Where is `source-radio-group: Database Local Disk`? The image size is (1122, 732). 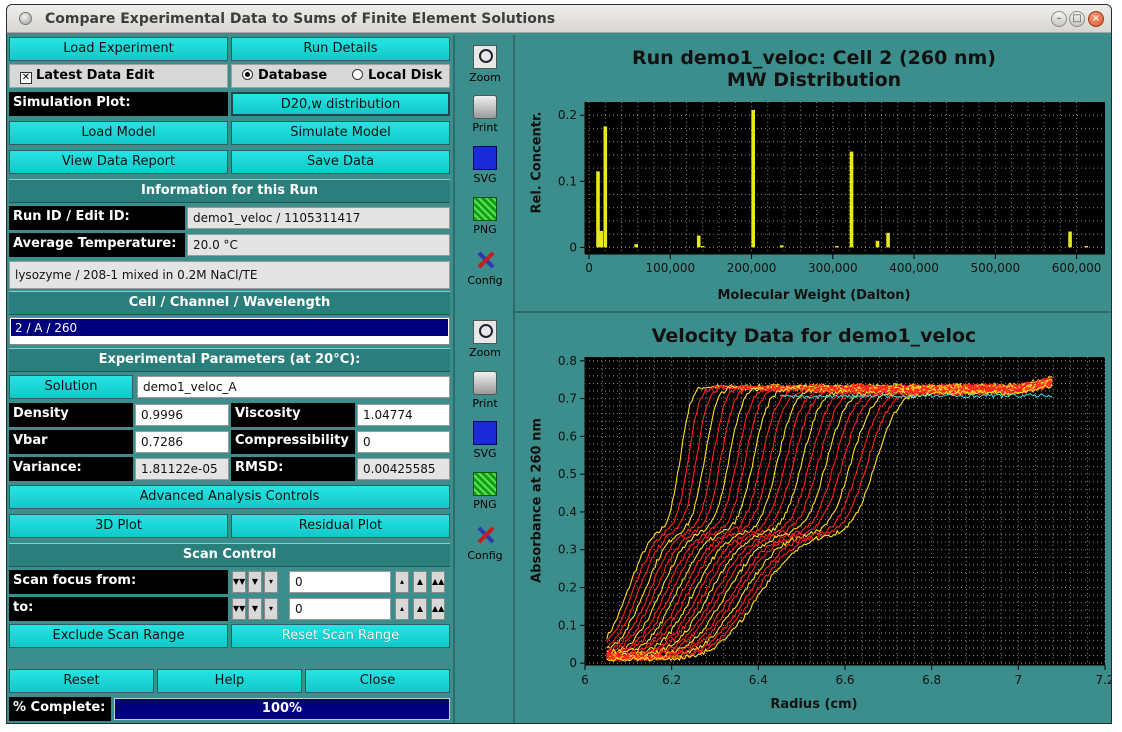 source-radio-group: Database Local Disk is located at coordinates (340, 76).